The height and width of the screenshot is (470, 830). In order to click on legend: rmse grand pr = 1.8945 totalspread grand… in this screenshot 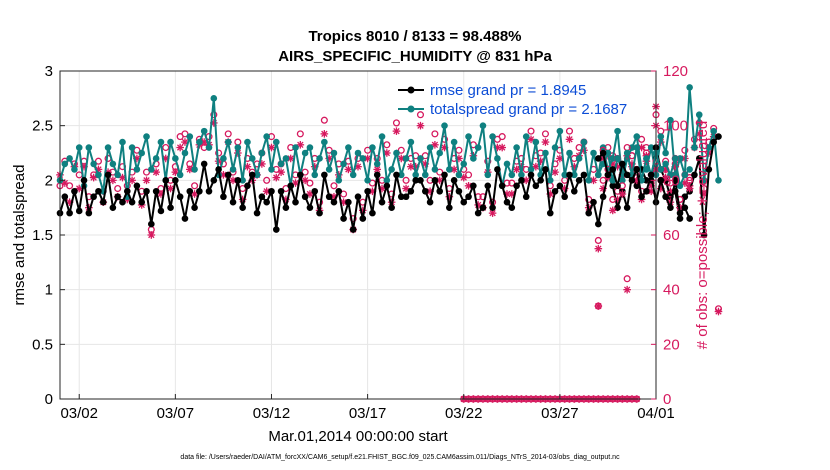, I will do `click(512, 100)`.